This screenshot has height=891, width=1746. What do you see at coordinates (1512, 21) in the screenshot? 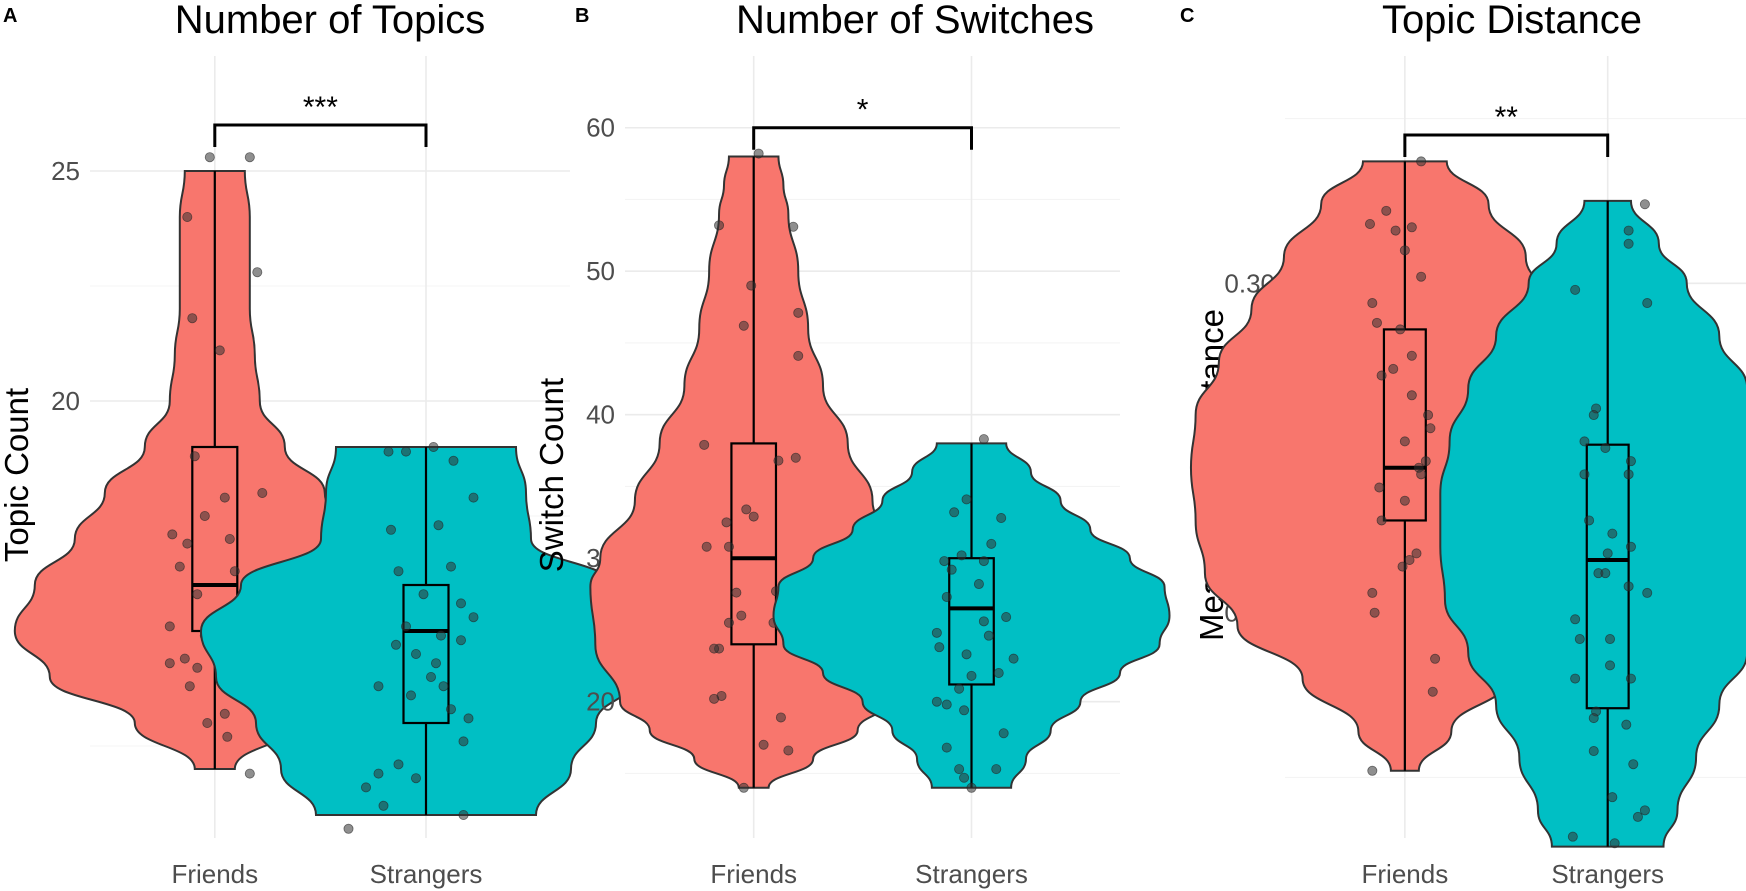
I see `panel-title: Topic Distance` at bounding box center [1512, 21].